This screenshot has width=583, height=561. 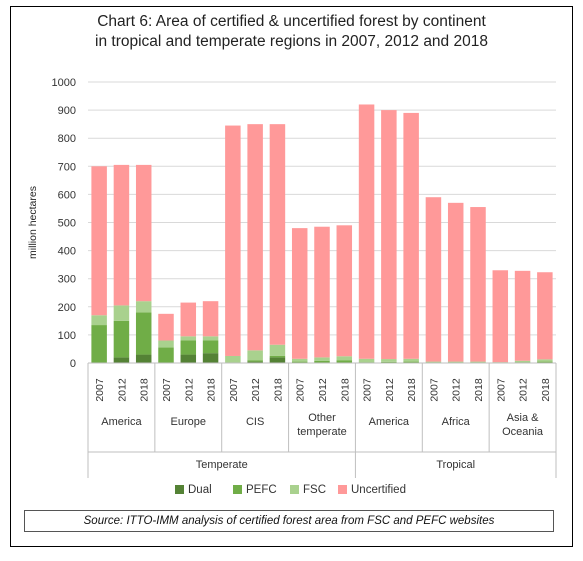 I want to click on y-tick-label: 800, so click(x=67, y=139).